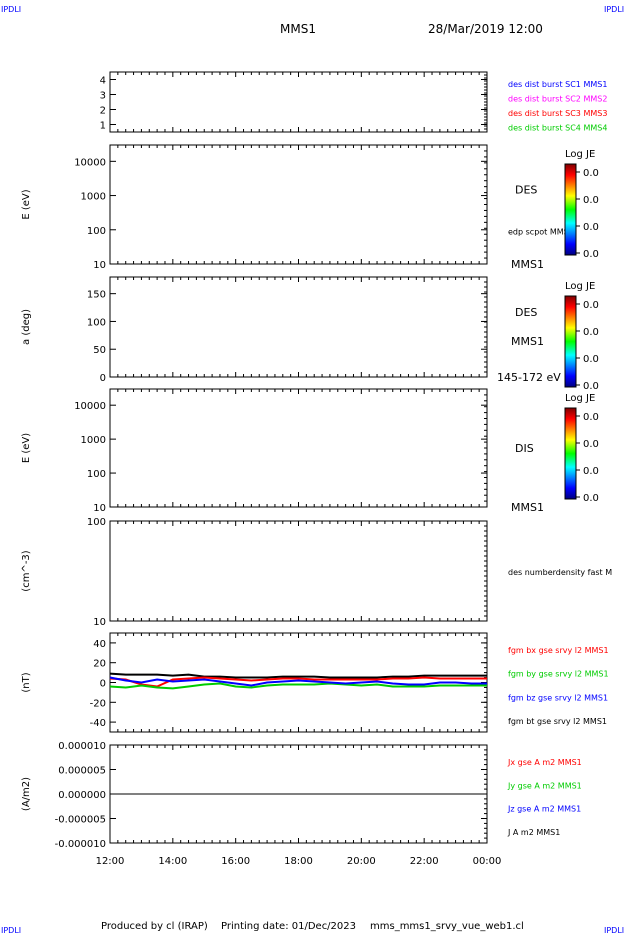 The height and width of the screenshot is (934, 630). What do you see at coordinates (524, 448) in the screenshot?
I see `side-label-dis-energy: DIS` at bounding box center [524, 448].